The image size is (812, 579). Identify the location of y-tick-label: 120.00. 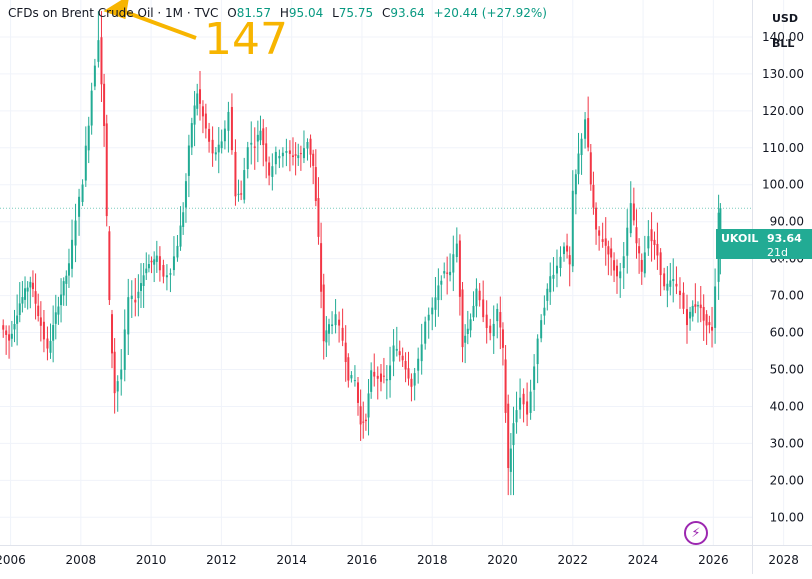
(783, 111).